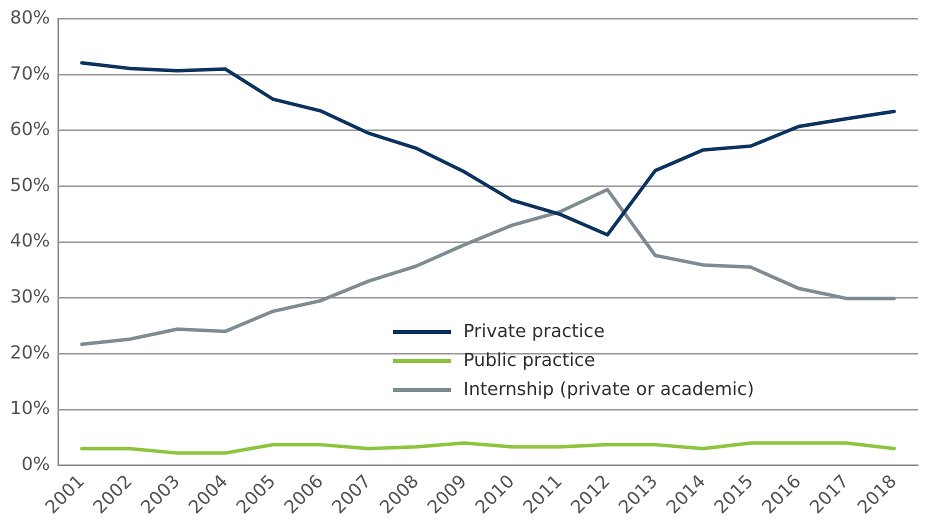 Image resolution: width=932 pixels, height=525 pixels. What do you see at coordinates (30, 17) in the screenshot?
I see `y-tick-label: 80%` at bounding box center [30, 17].